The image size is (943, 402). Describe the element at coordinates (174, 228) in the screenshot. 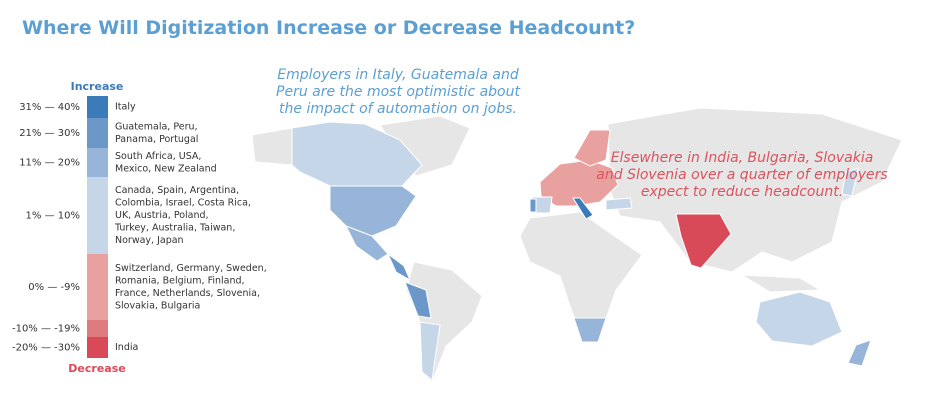

I see `country-list: Turkey, Australia, Taiwan,` at that location.